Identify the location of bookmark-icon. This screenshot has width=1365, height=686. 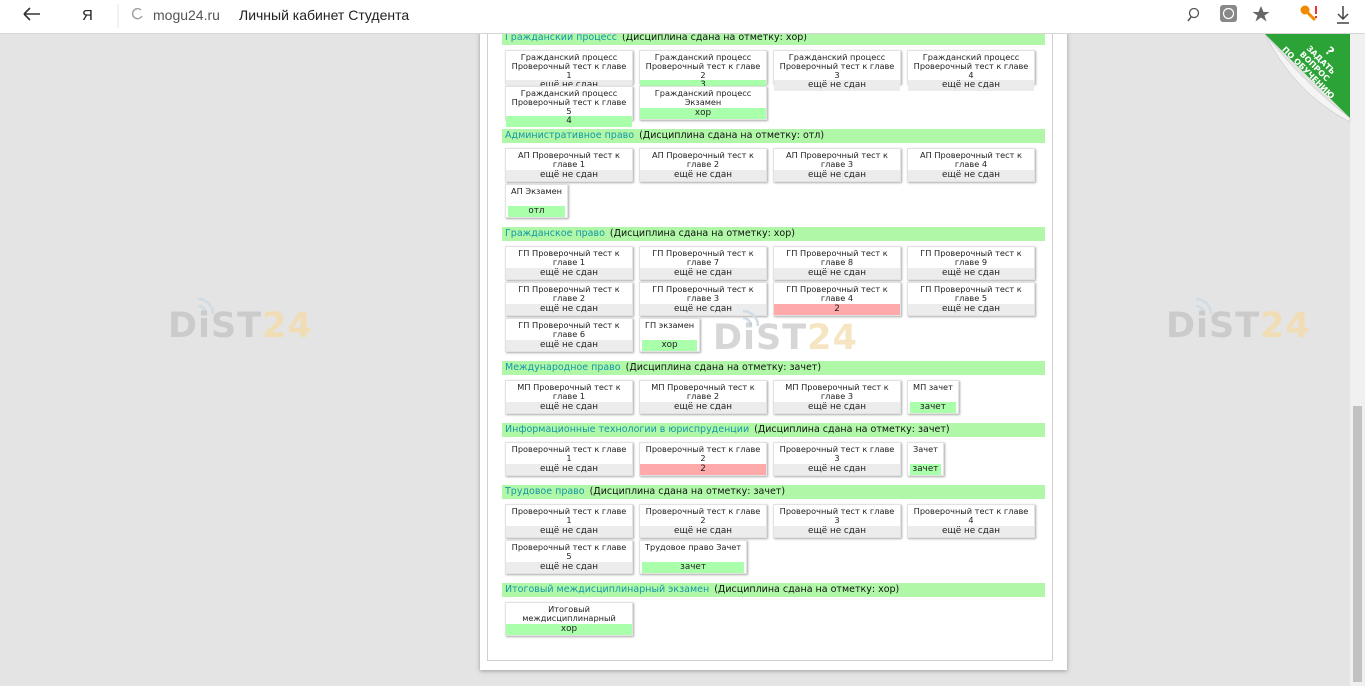
(1261, 14).